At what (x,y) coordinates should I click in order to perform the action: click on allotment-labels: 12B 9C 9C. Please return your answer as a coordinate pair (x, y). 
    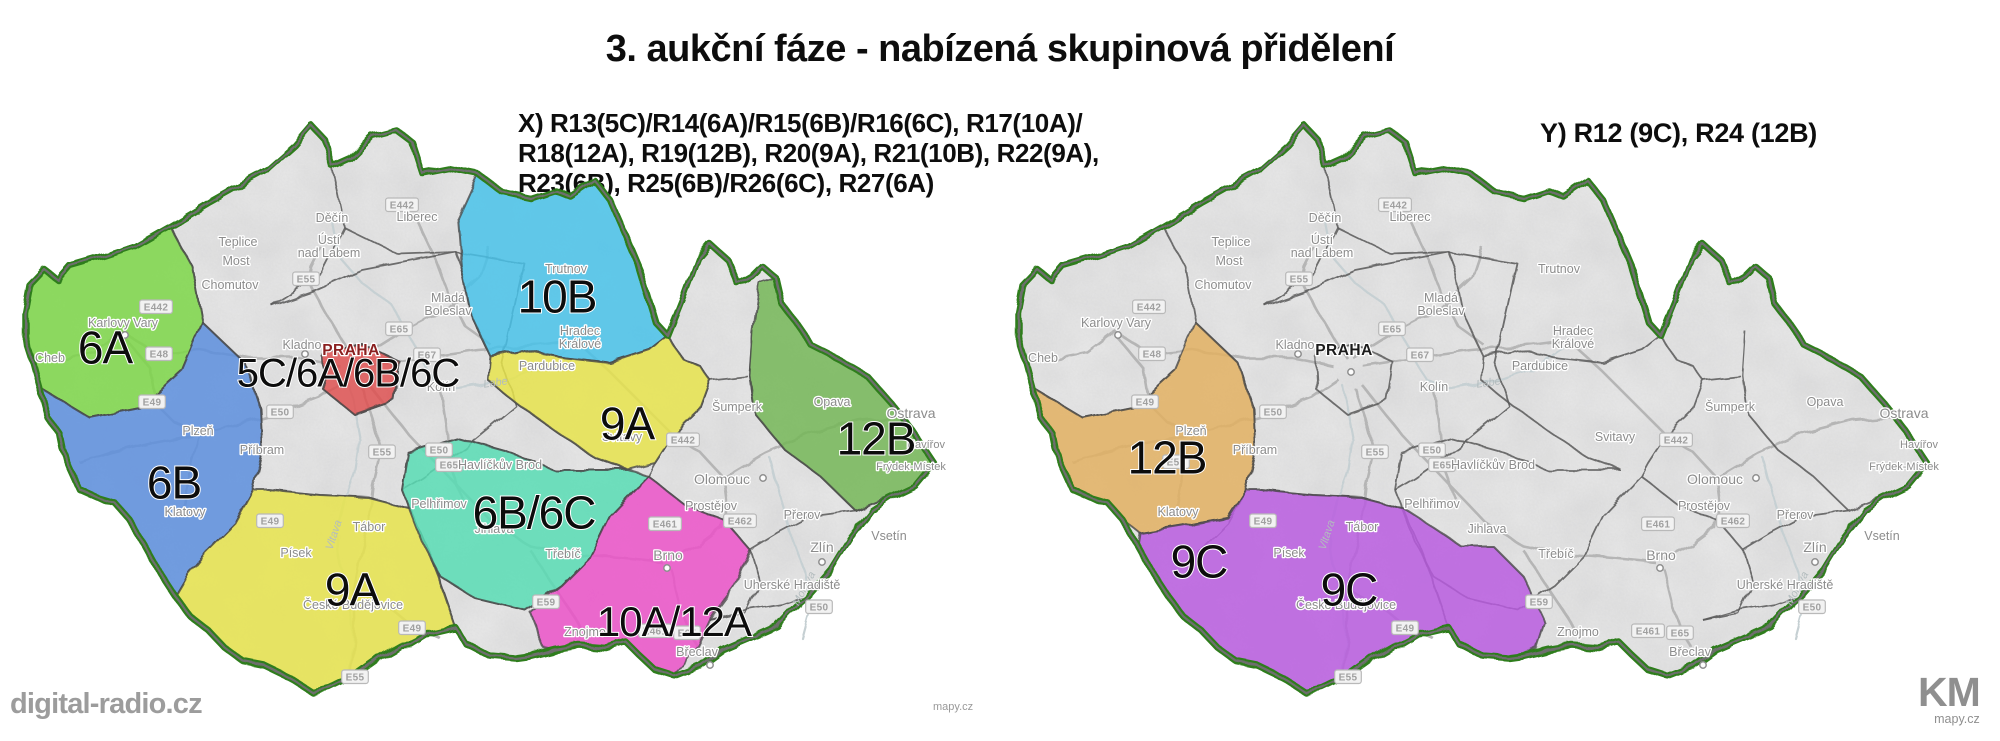
    Looking at the image, I should click on (1253, 524).